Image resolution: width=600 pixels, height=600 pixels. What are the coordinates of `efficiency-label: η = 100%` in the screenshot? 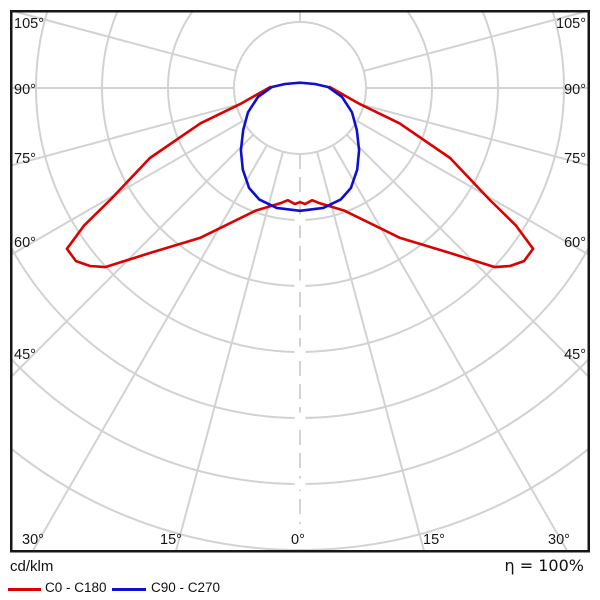 It's located at (544, 565).